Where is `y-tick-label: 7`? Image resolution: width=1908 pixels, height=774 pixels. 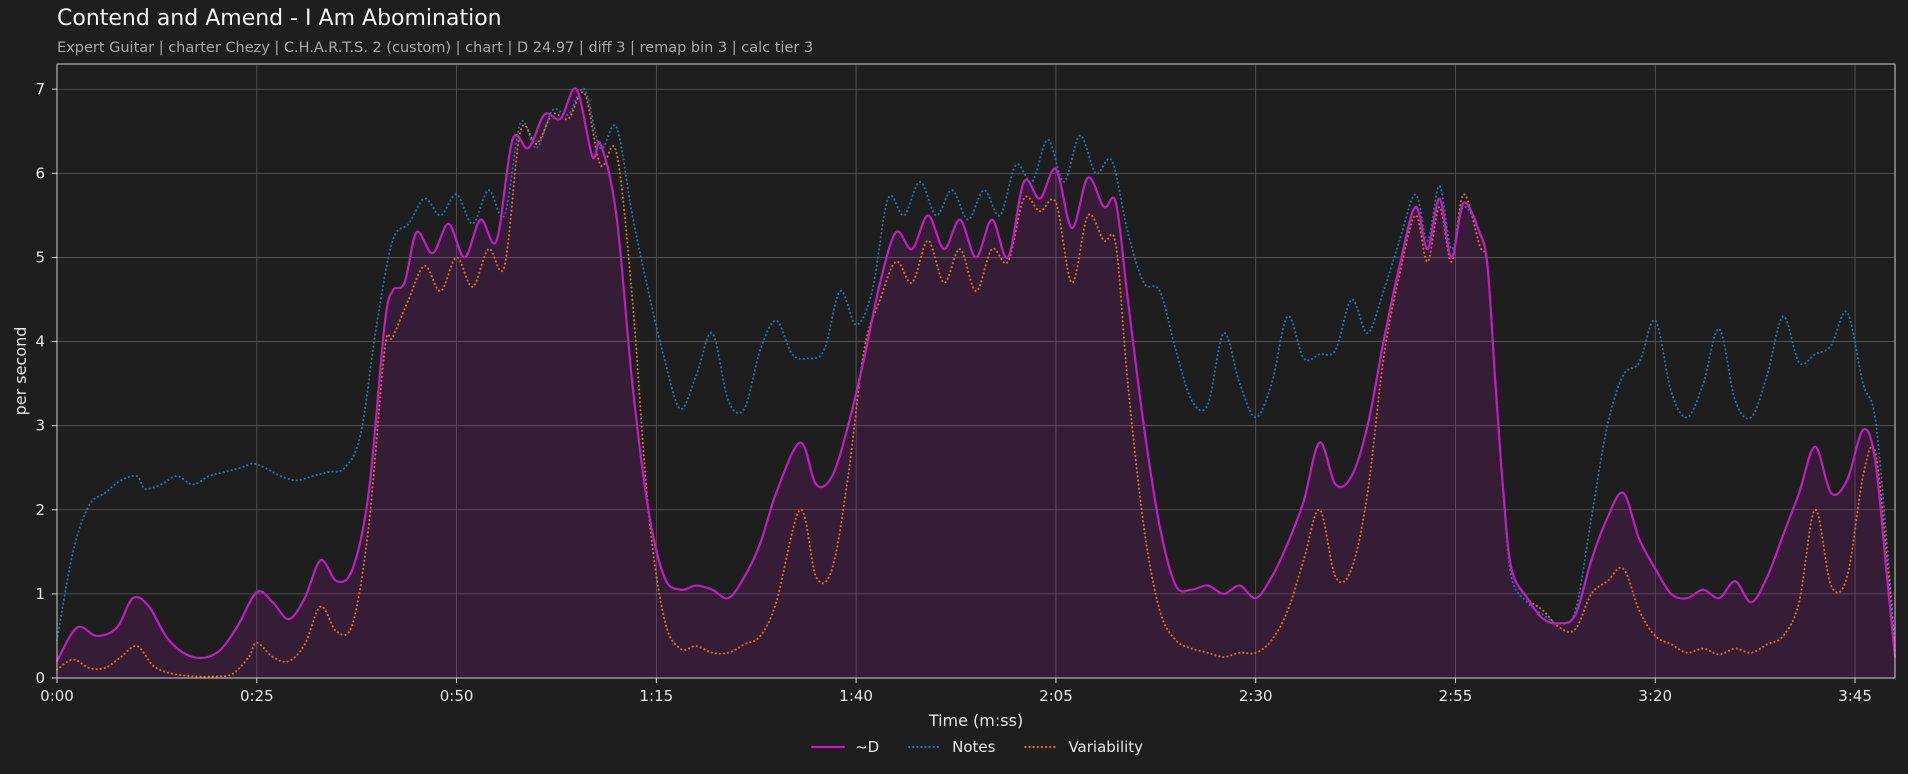
y-tick-label: 7 is located at coordinates (40, 89).